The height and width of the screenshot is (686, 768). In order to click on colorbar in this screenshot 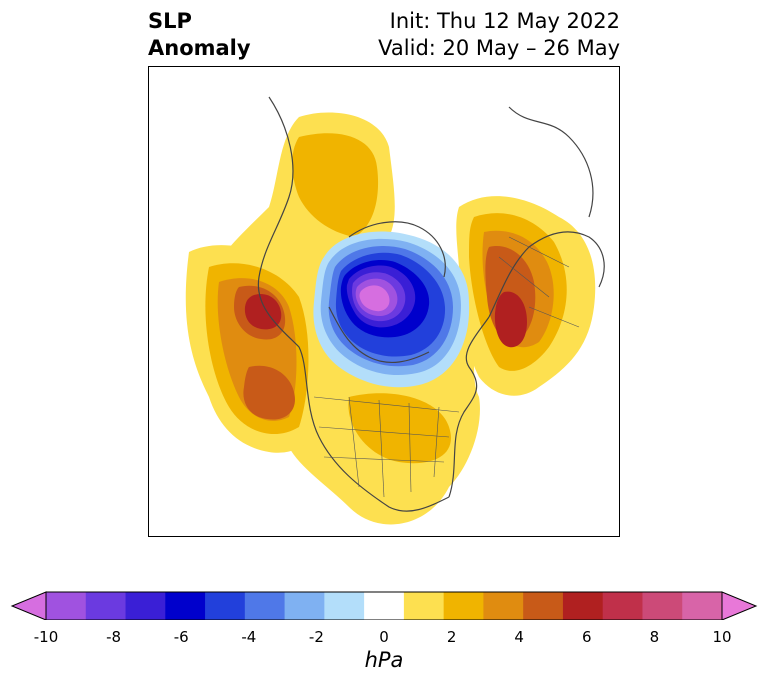, I will do `click(384, 602)`.